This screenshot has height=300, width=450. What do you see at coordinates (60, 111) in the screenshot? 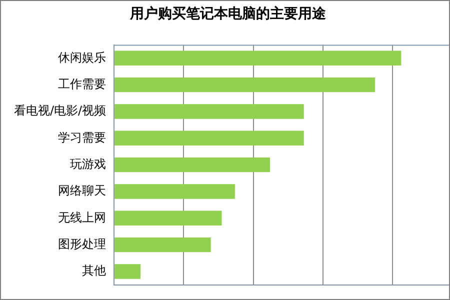
I see `y-tick-label: 看电视/电影/视频` at bounding box center [60, 111].